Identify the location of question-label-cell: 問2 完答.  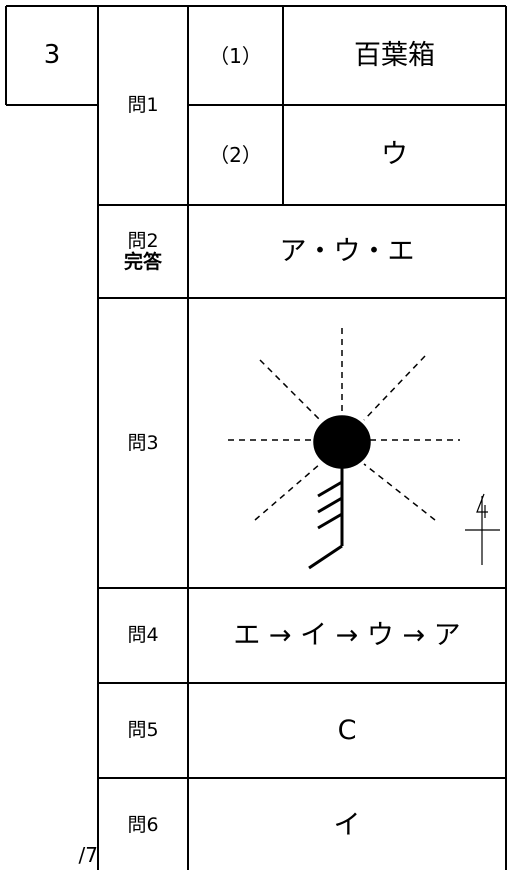
(143, 251).